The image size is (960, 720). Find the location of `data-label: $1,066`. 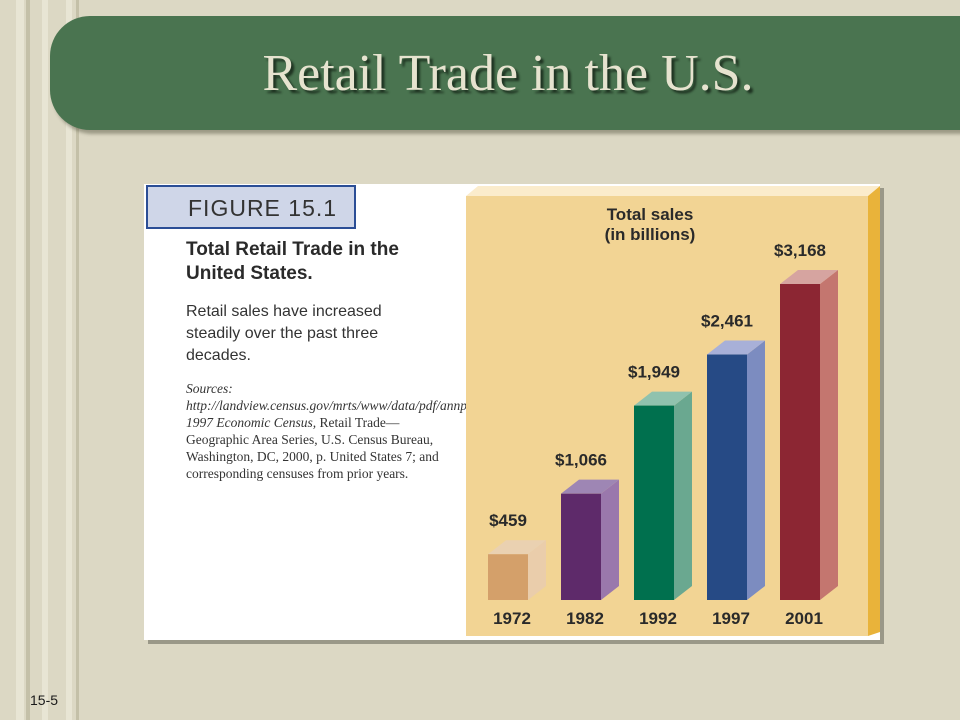

data-label: $1,066 is located at coordinates (581, 460).